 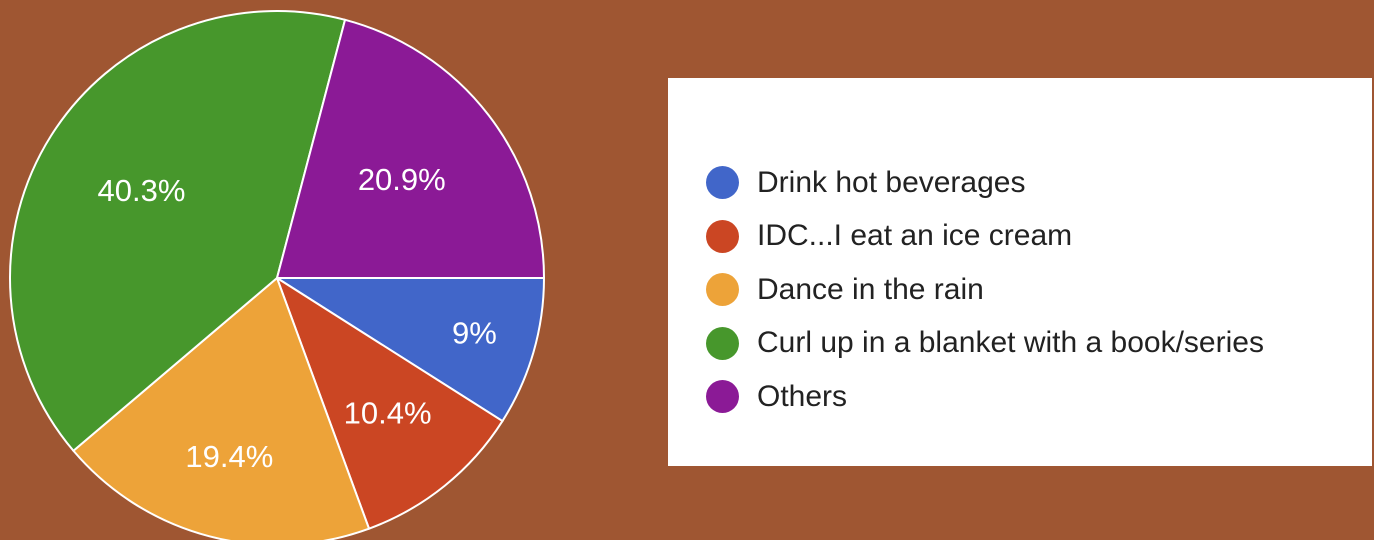 I want to click on legend-item-drink-hot-beverages: Drink hot beverages, so click(x=985, y=183).